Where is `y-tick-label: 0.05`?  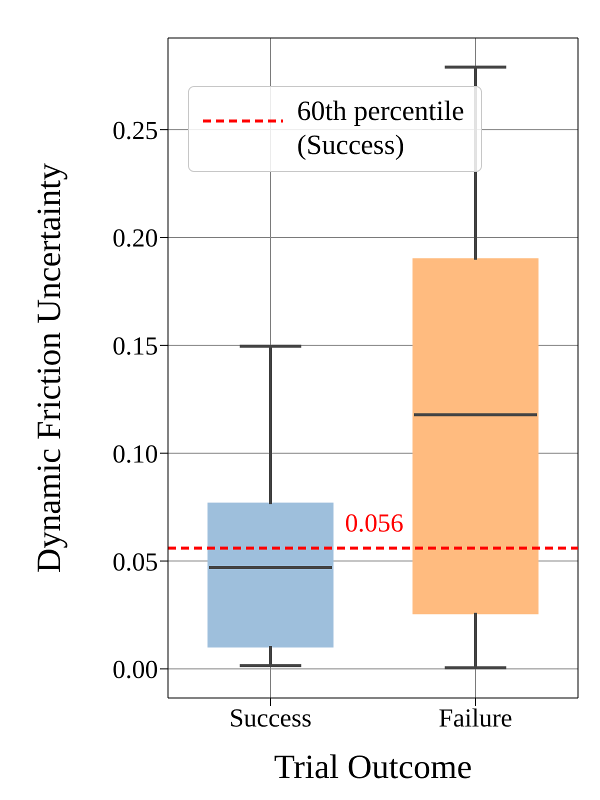
y-tick-label: 0.05 is located at coordinates (135, 561).